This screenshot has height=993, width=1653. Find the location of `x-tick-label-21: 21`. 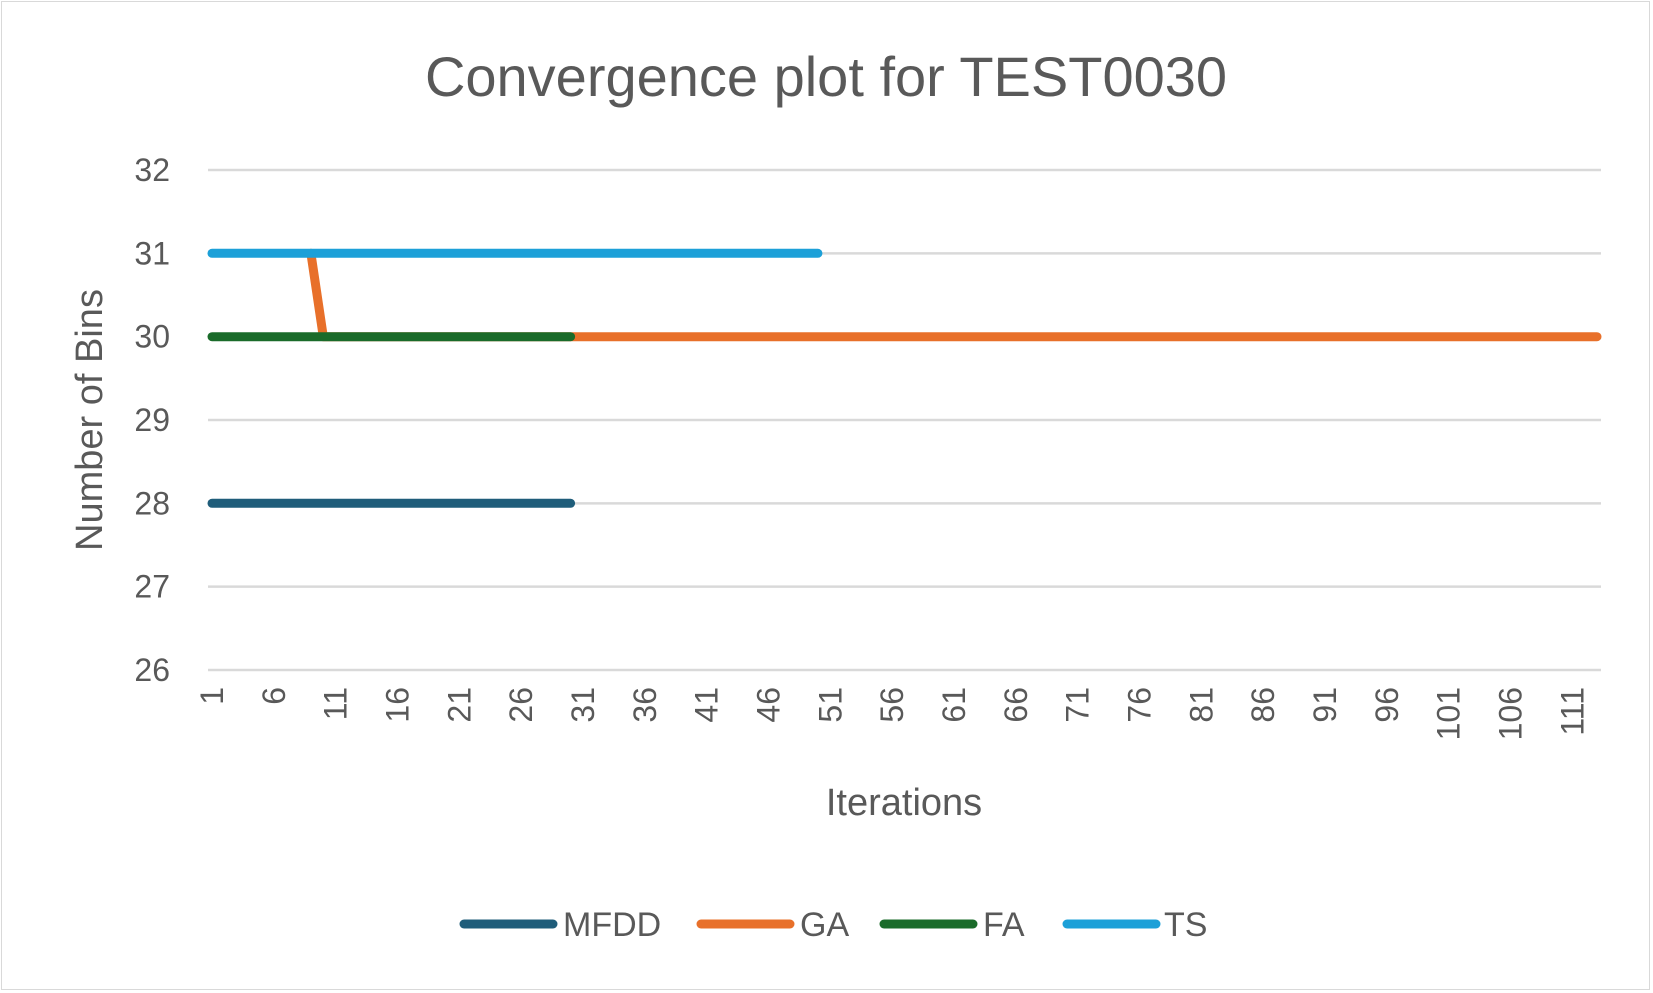

x-tick-label-21: 21 is located at coordinates (459, 705).